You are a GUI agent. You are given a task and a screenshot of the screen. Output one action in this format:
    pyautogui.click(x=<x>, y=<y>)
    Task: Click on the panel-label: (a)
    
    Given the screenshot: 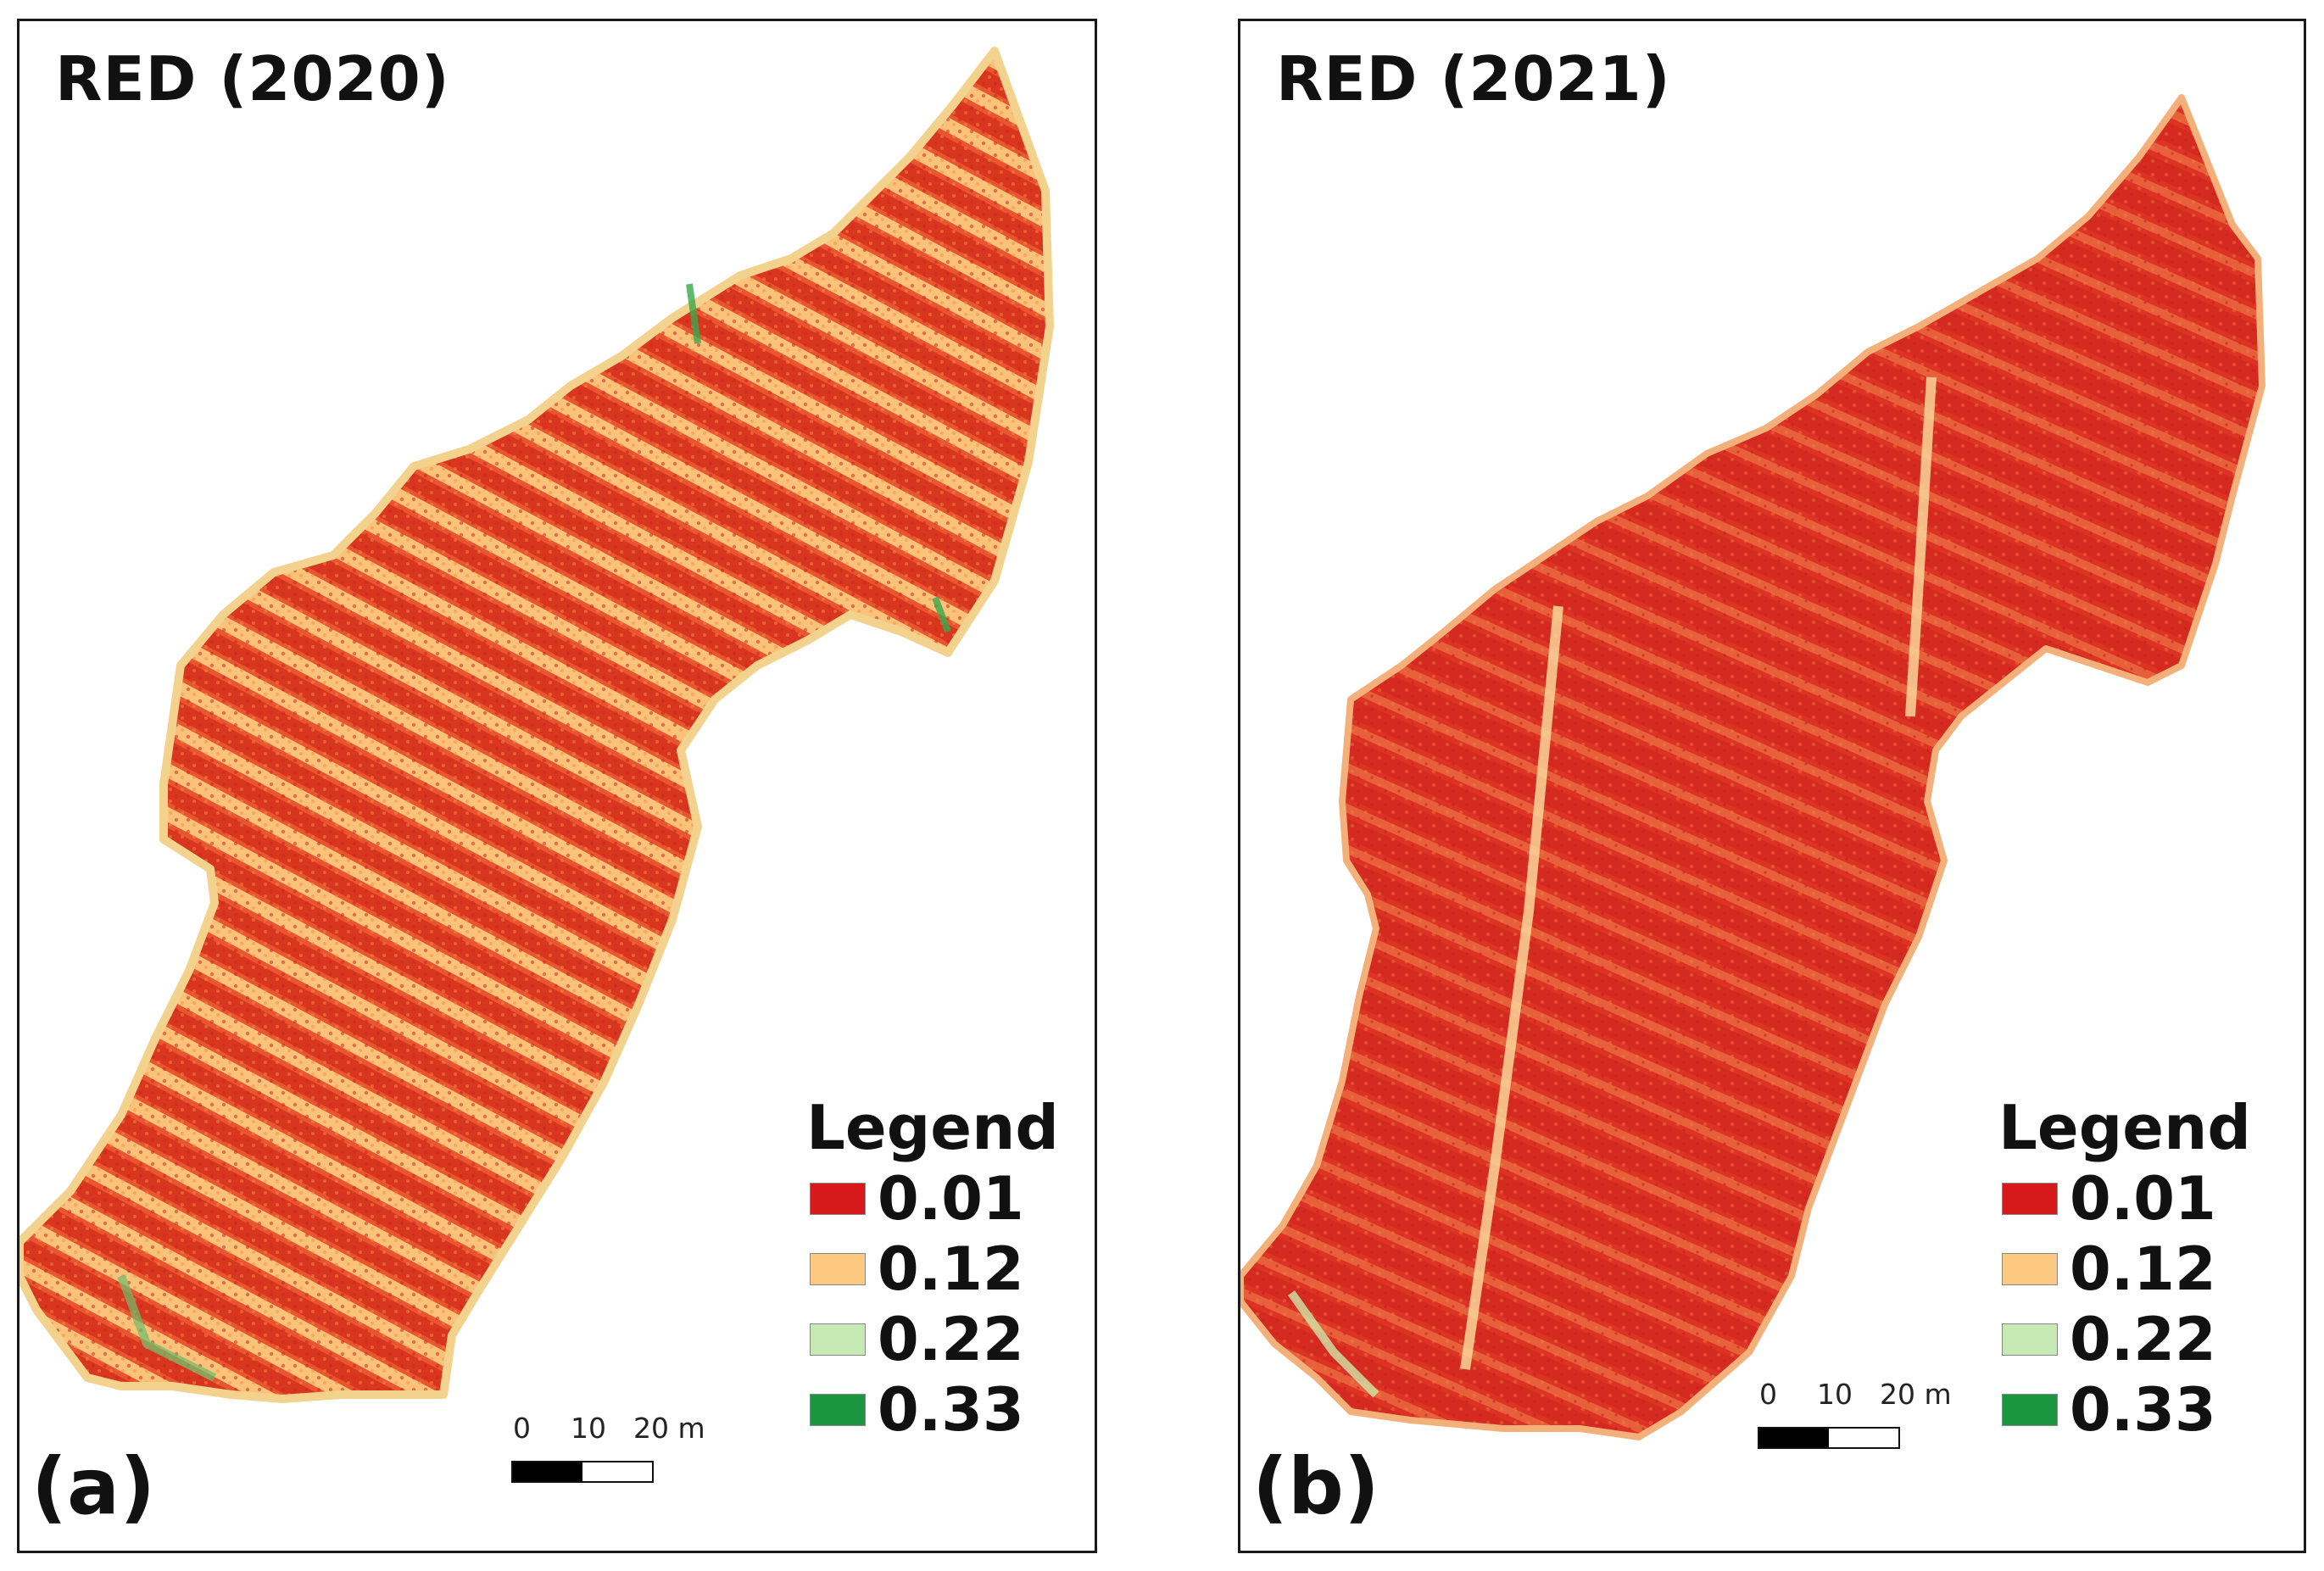 What is the action you would take?
    pyautogui.click(x=93, y=1486)
    